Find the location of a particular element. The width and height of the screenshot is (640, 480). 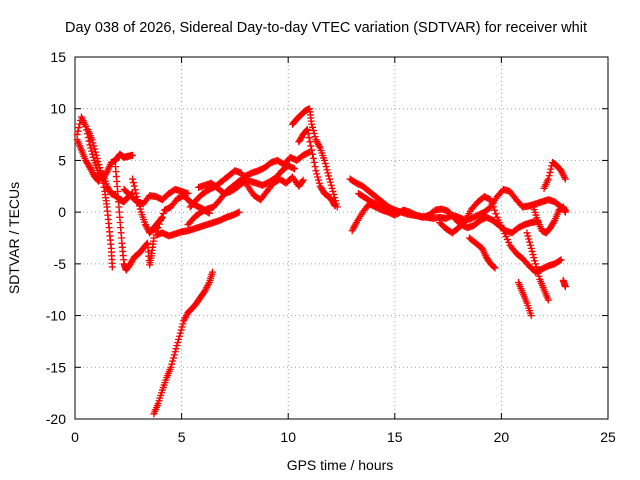

x-tick-label: 5 is located at coordinates (182, 437).